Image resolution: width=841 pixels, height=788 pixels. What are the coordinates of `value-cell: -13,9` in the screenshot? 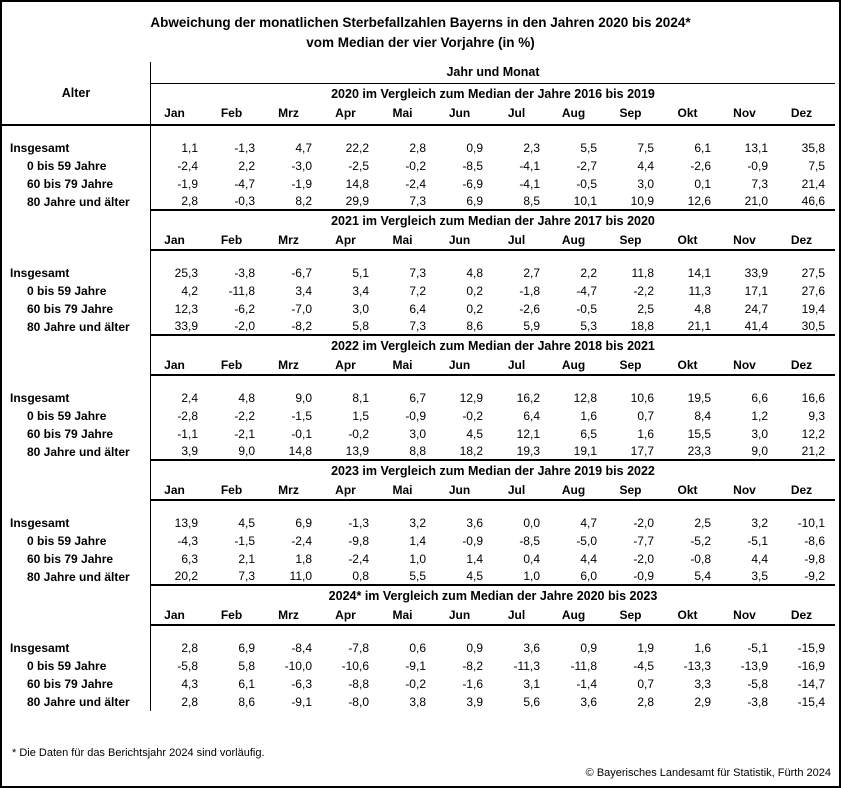 It's located at (754, 666).